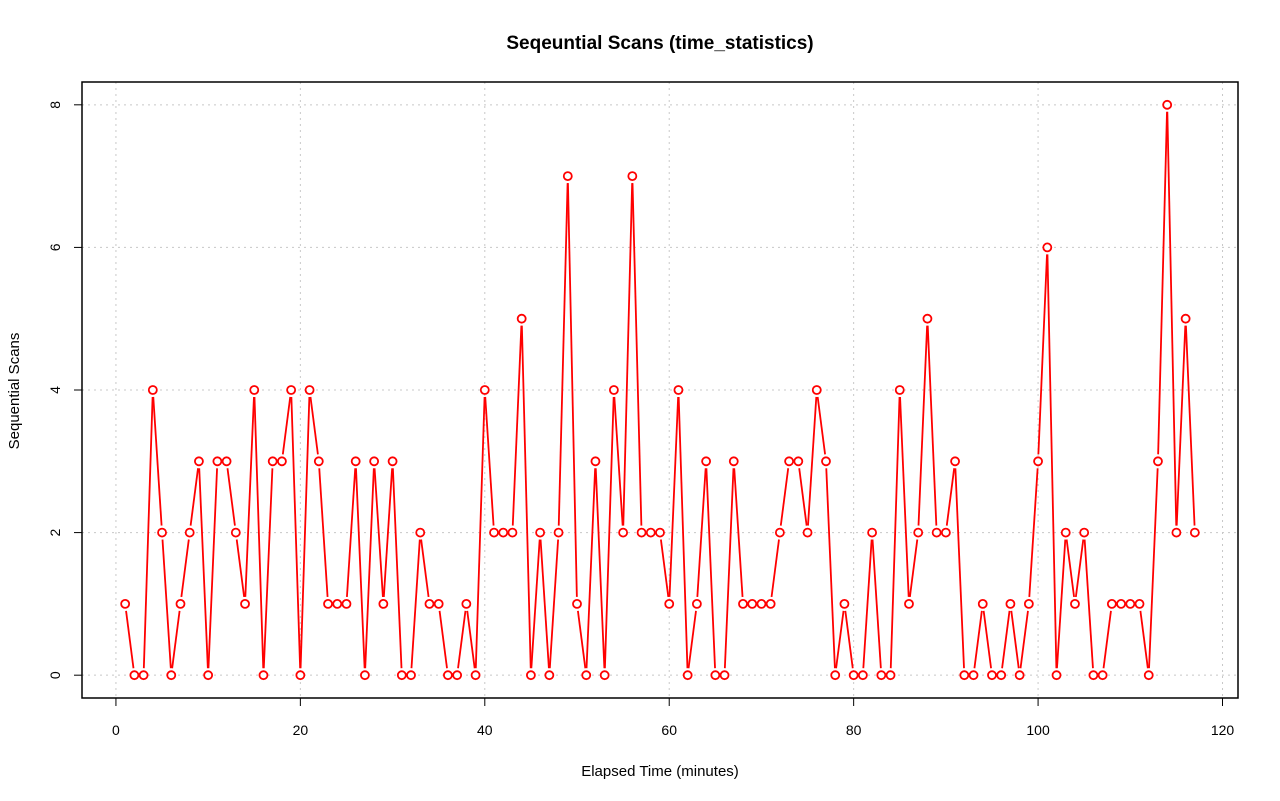 The image size is (1280, 801). What do you see at coordinates (55, 247) in the screenshot?
I see `y-tick-label-3: 6` at bounding box center [55, 247].